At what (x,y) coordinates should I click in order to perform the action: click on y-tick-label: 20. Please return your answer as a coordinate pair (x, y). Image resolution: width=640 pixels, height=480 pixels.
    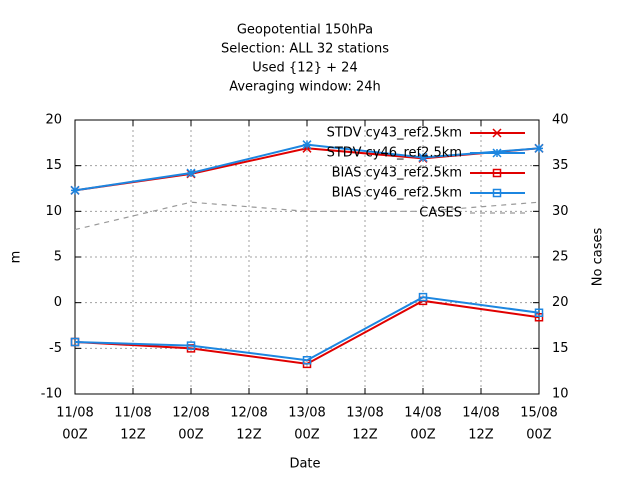
    Looking at the image, I should click on (53, 120).